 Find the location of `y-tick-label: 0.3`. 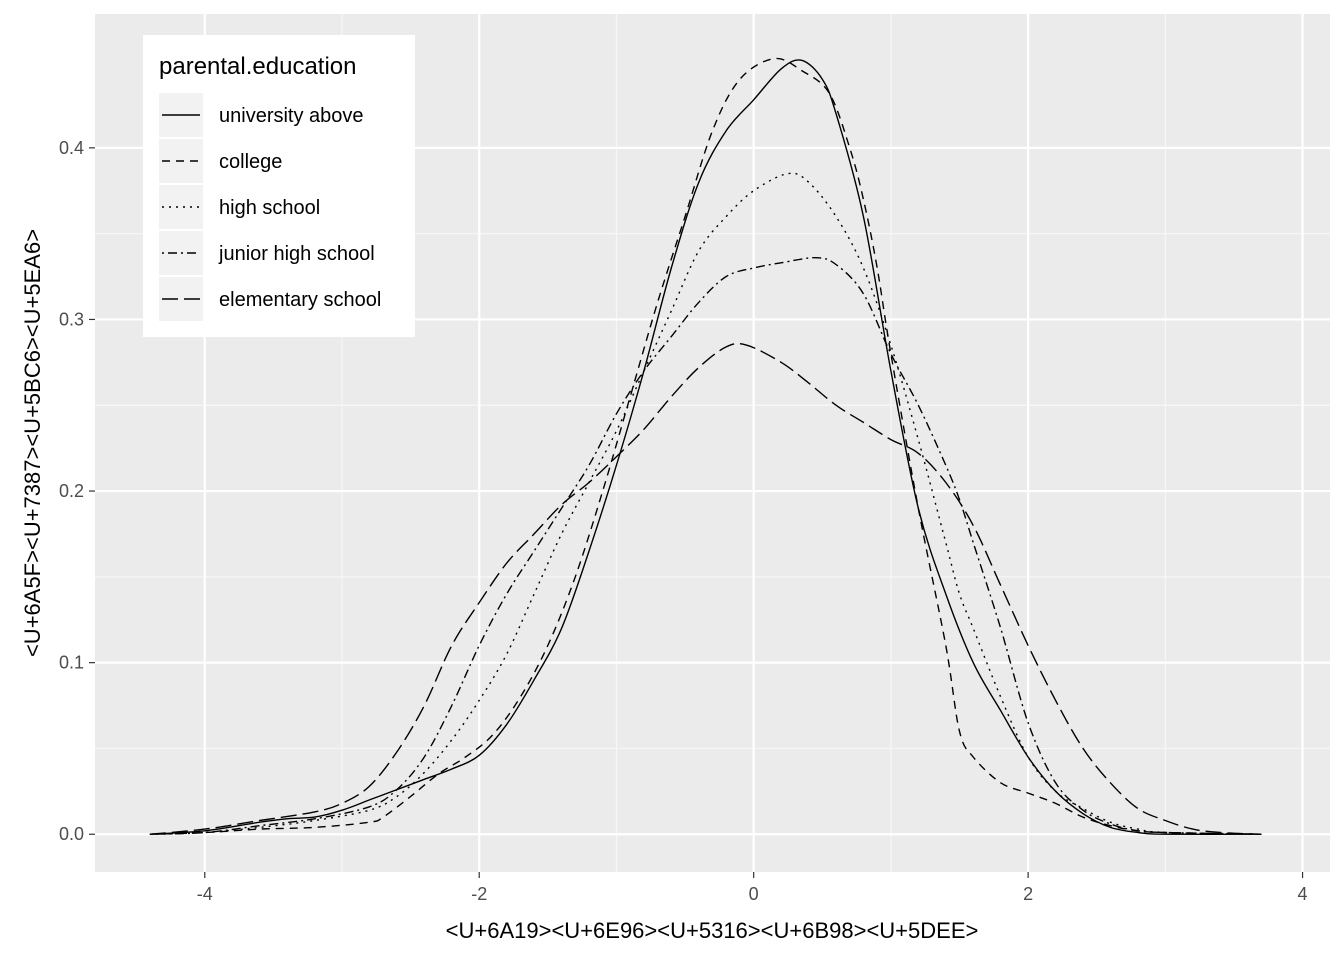

y-tick-label: 0.3 is located at coordinates (71, 319).